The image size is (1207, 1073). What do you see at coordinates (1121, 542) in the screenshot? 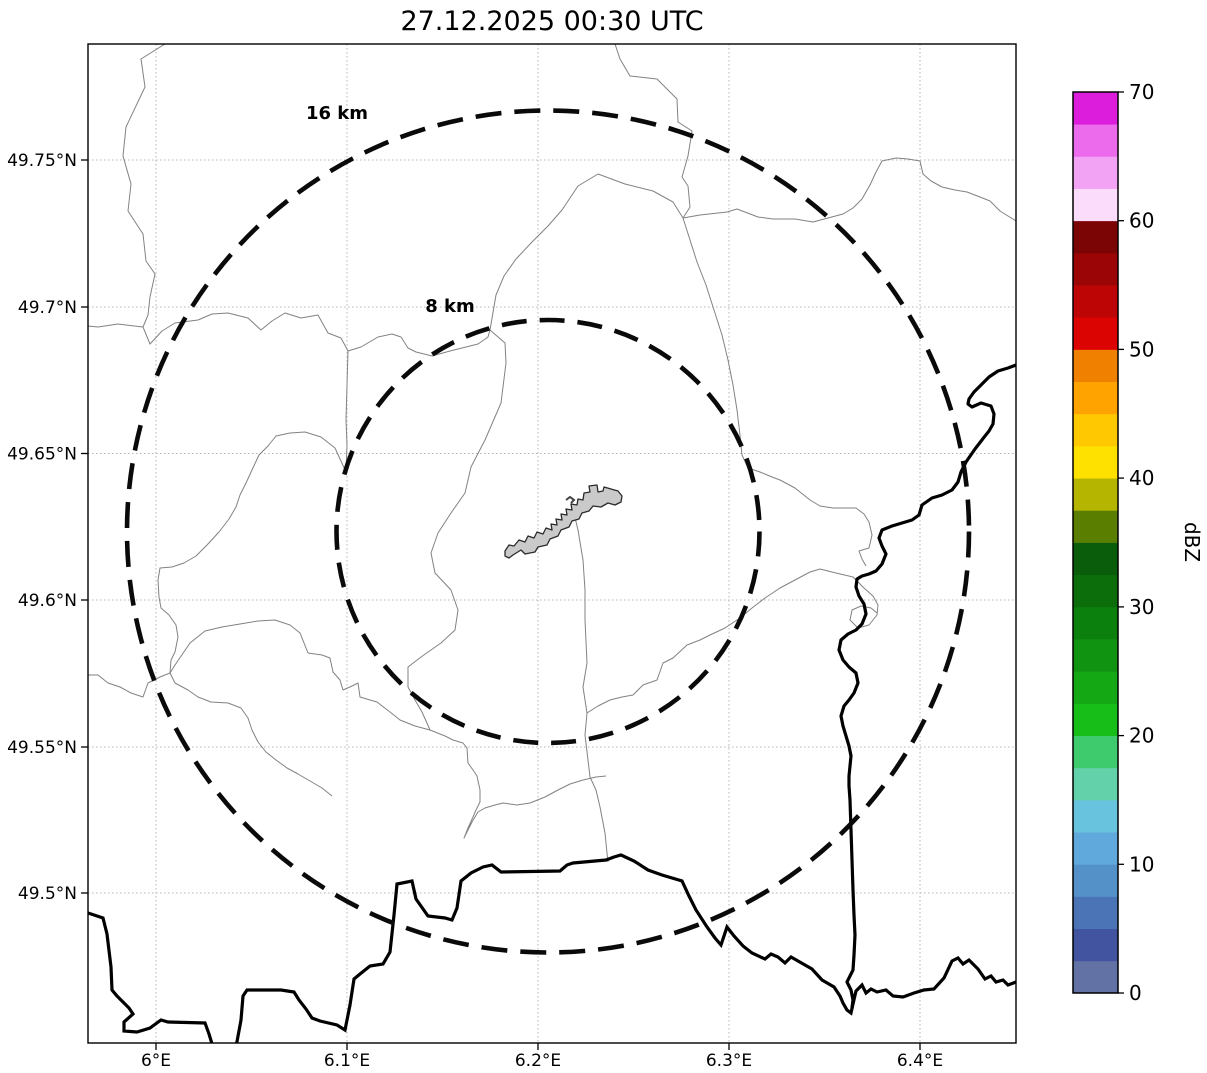
I see `colorbar-ticks` at bounding box center [1121, 542].